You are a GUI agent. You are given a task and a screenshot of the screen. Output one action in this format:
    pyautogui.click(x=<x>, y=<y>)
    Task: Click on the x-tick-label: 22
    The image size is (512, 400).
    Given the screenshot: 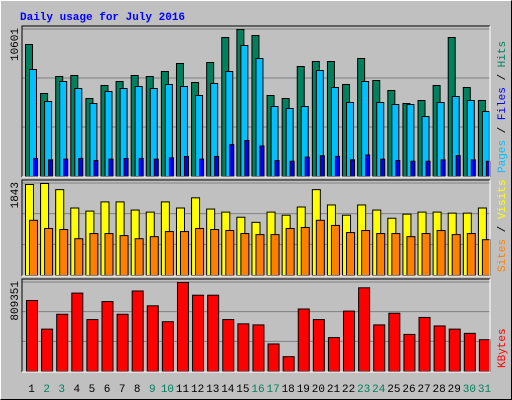 What is the action you would take?
    pyautogui.click(x=348, y=390)
    